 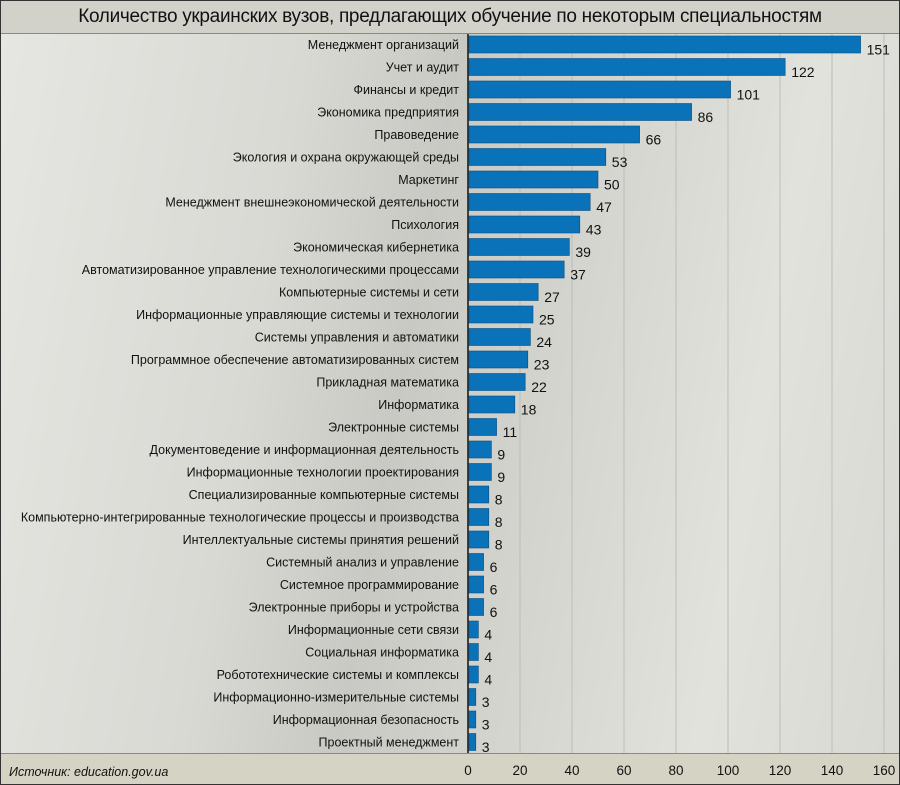 I want to click on category-label: Специализированные компьютерные системы, so click(x=324, y=495).